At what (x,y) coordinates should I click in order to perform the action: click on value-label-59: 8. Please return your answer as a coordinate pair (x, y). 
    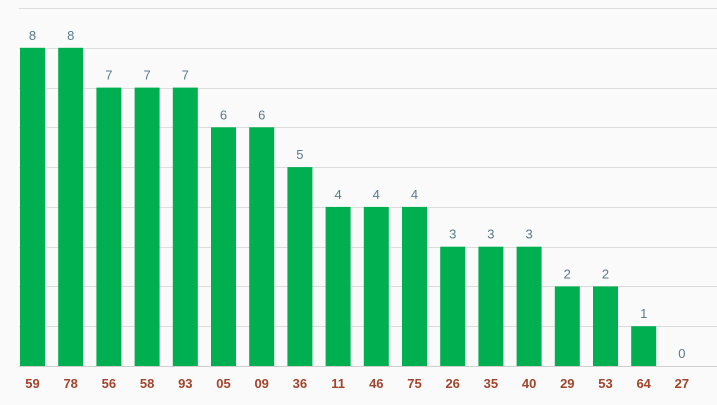
    Looking at the image, I should click on (32, 35).